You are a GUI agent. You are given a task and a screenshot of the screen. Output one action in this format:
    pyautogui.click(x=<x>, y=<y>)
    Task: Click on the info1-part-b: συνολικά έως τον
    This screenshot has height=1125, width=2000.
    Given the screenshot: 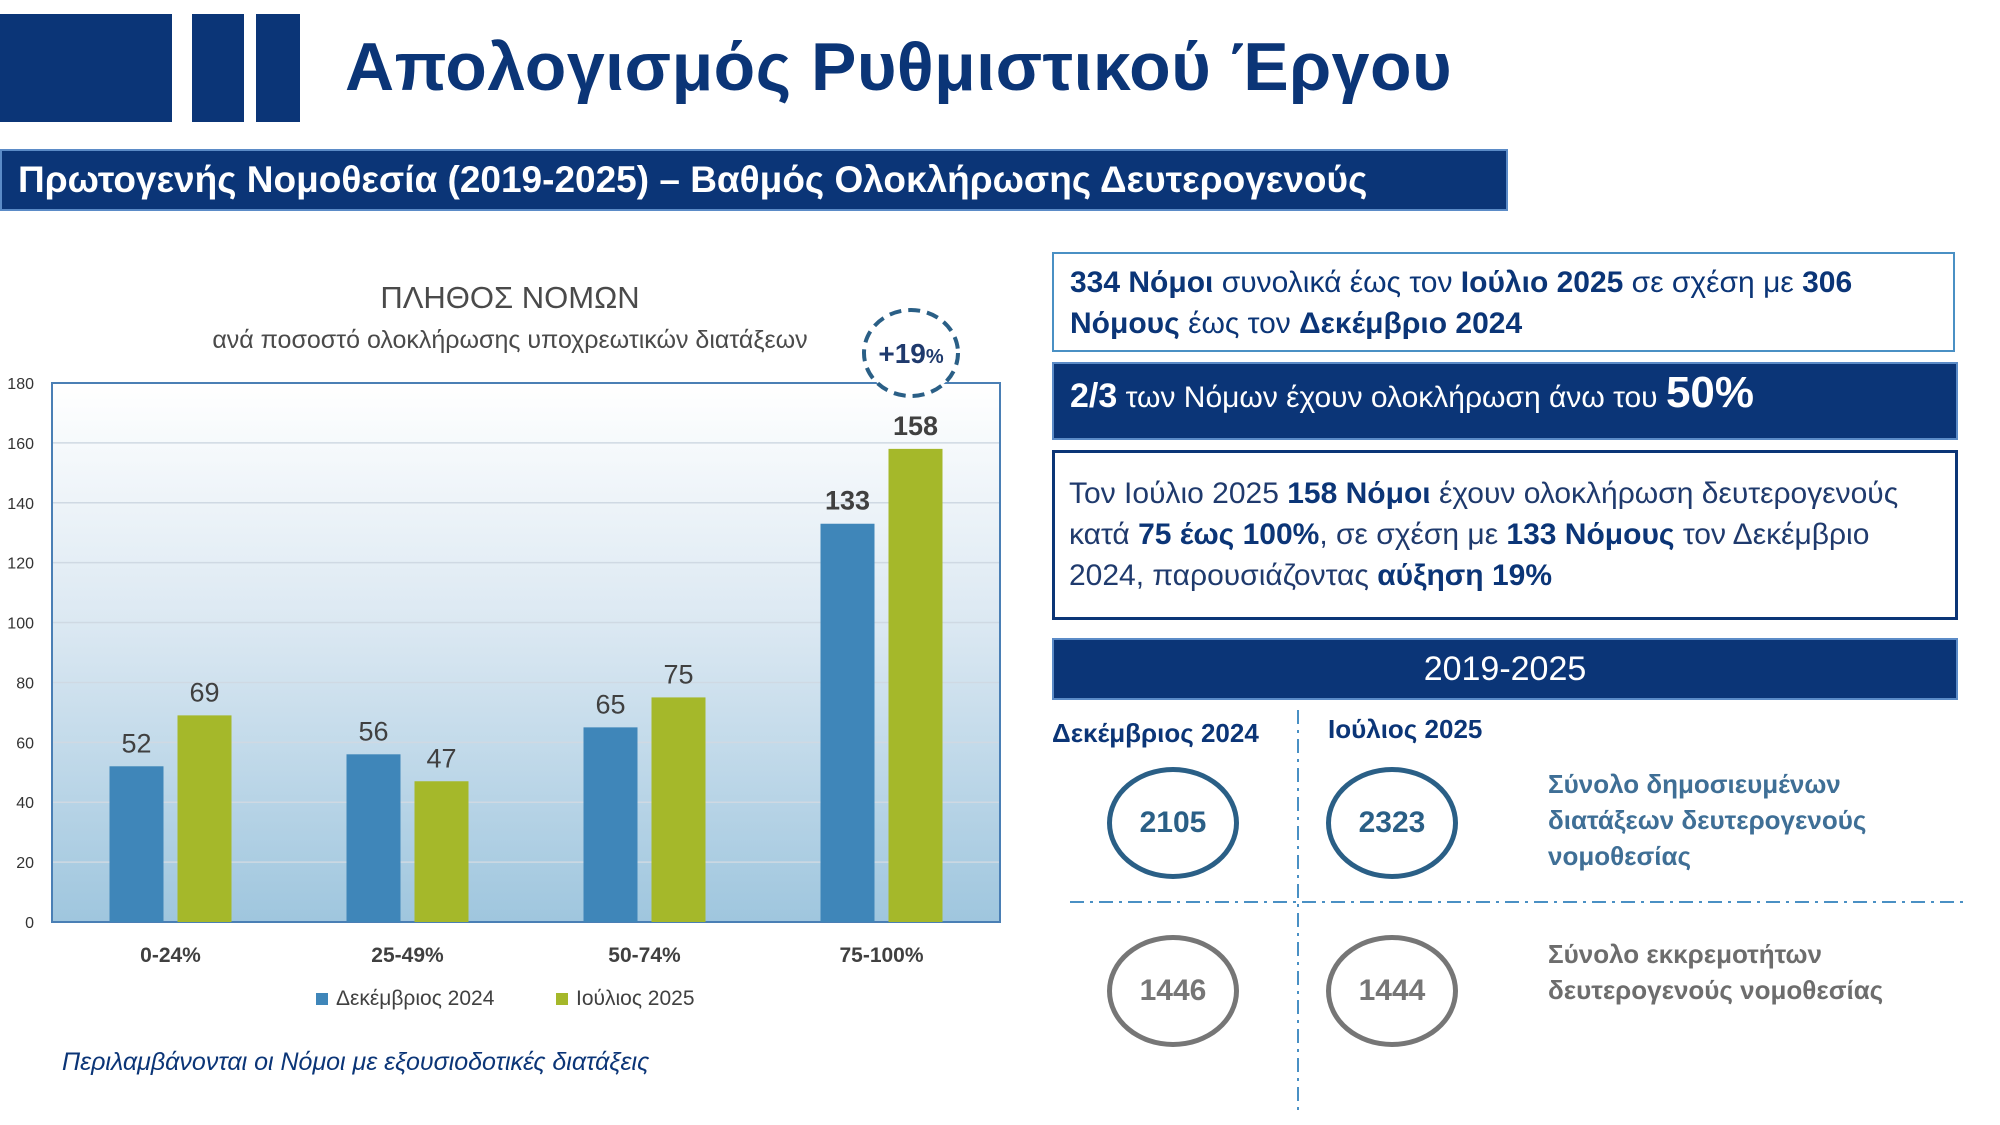 What is the action you would take?
    pyautogui.click(x=1337, y=282)
    